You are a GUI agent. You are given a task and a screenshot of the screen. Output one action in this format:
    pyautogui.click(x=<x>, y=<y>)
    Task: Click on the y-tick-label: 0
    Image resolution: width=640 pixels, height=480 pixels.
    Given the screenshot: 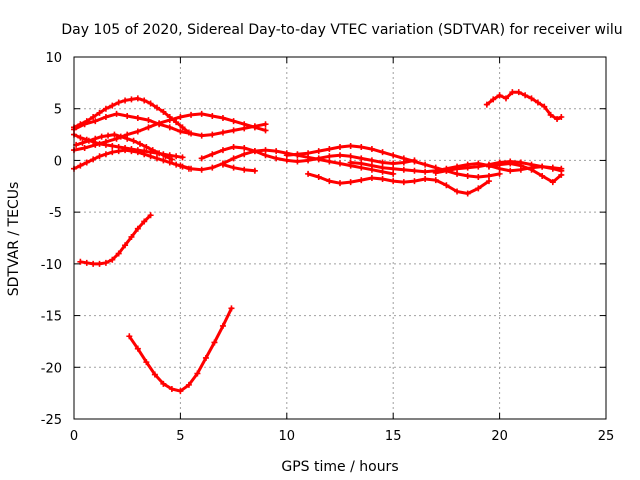 What is the action you would take?
    pyautogui.click(x=58, y=161)
    